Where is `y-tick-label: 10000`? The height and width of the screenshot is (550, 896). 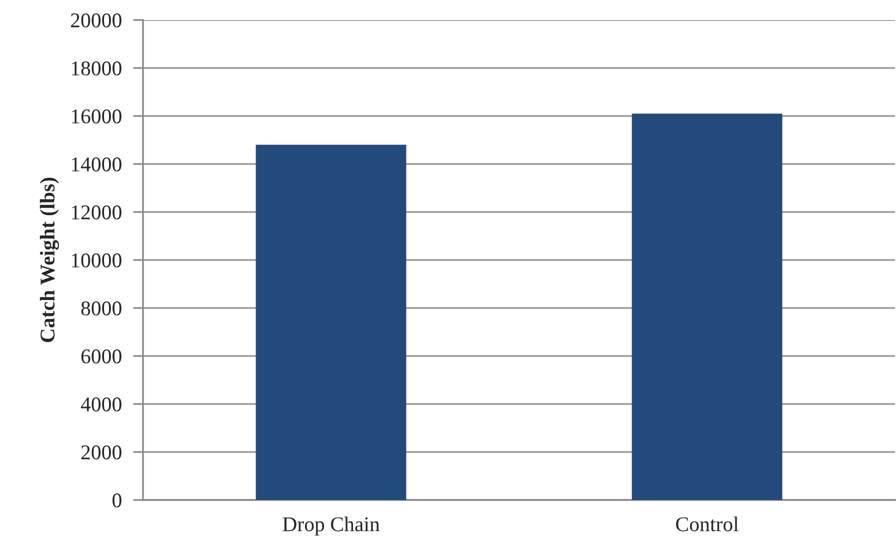
y-tick-label: 10000 is located at coordinates (97, 260).